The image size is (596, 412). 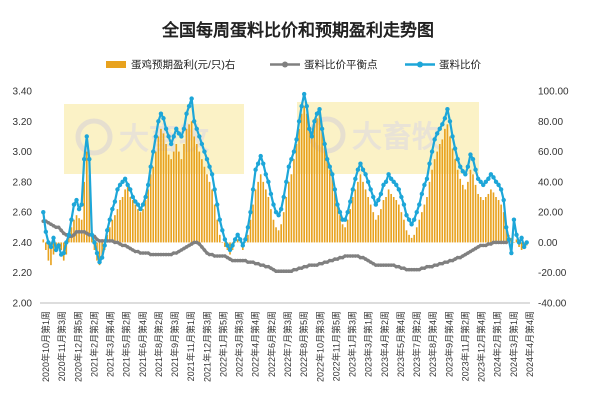 What do you see at coordinates (23, 92) in the screenshot?
I see `y-left-tick-label: 3.40` at bounding box center [23, 92].